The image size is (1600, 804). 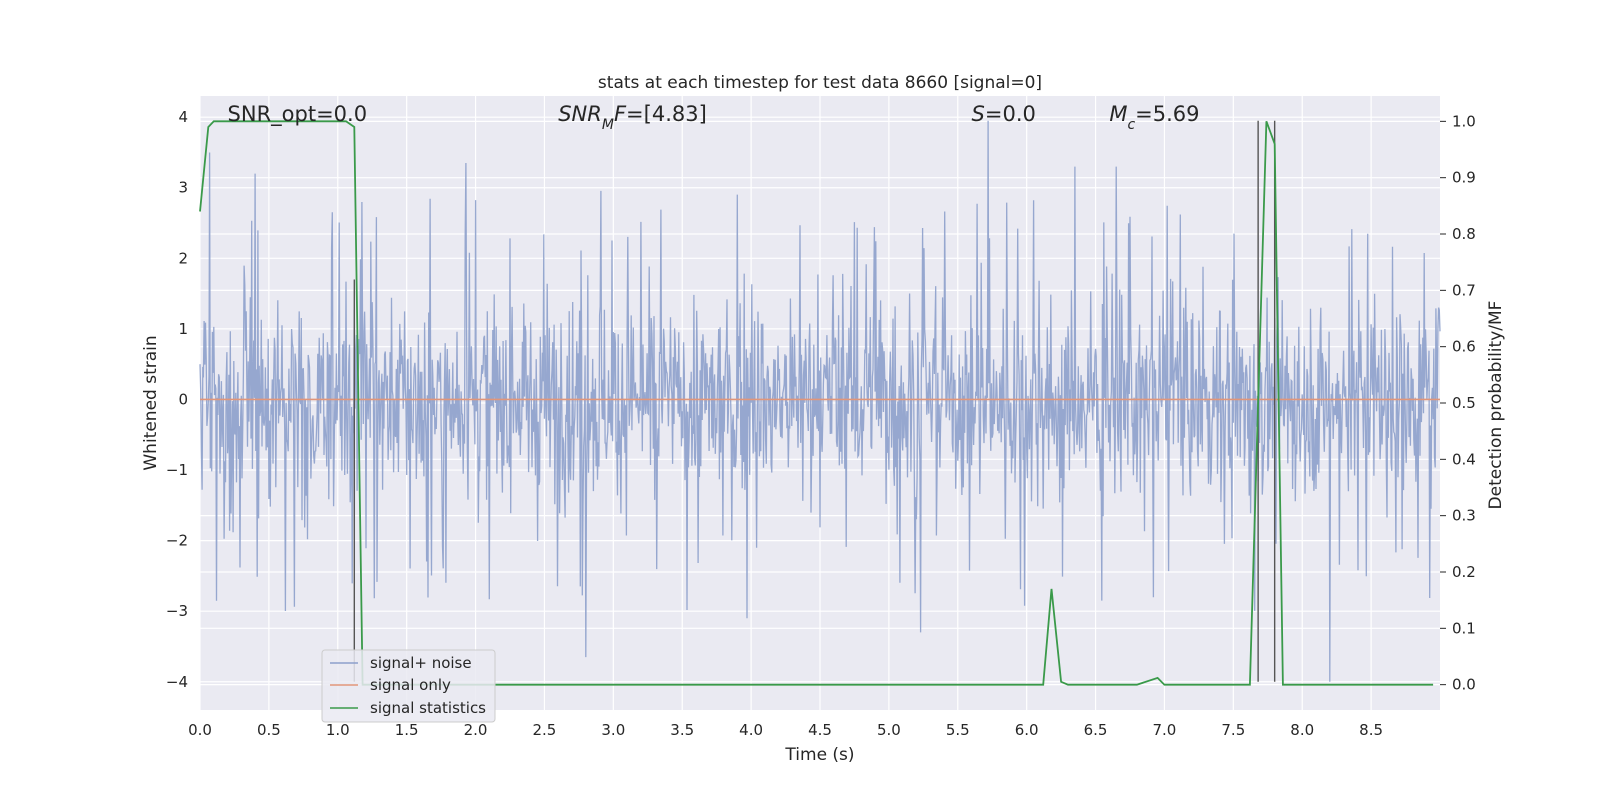 I want to click on annotation-snr-mf: SNRMF=[4.83], so click(x=632, y=117).